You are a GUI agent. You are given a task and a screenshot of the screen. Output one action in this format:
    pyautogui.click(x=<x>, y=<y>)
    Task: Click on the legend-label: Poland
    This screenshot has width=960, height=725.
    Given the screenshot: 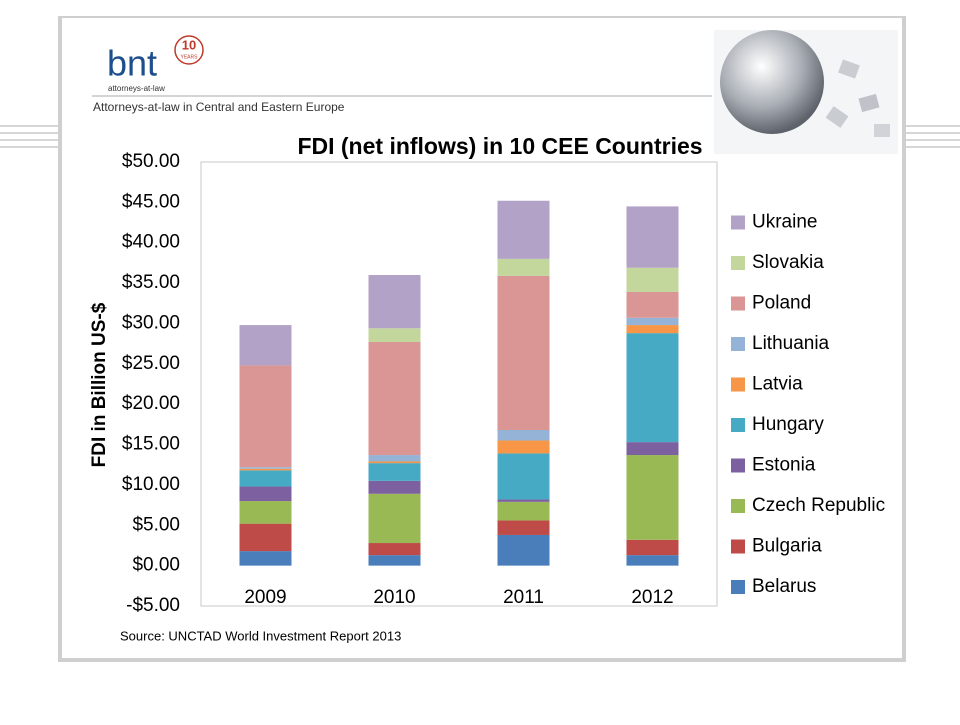 What is the action you would take?
    pyautogui.click(x=781, y=303)
    